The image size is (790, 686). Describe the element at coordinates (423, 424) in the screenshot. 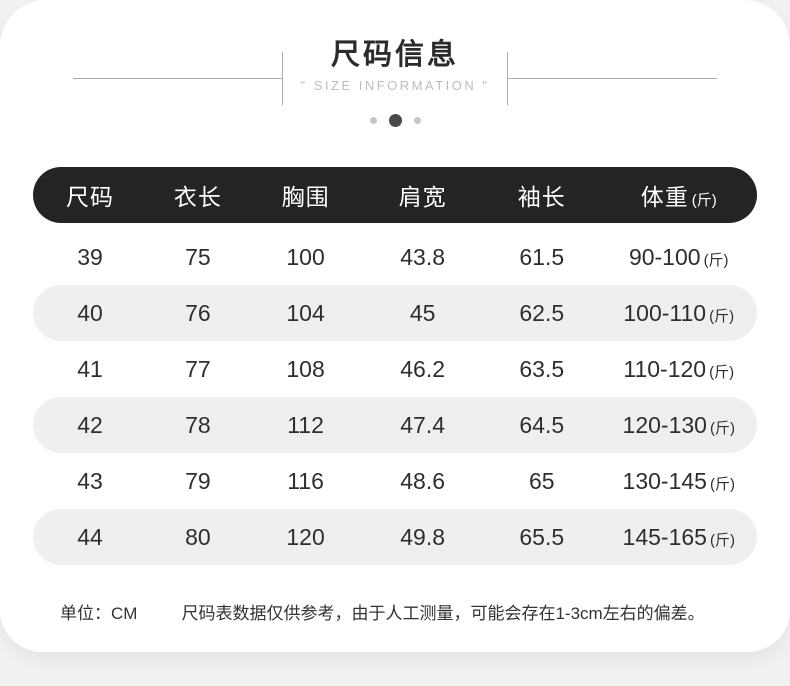

I see `cell-shoulder: 47.4` at that location.